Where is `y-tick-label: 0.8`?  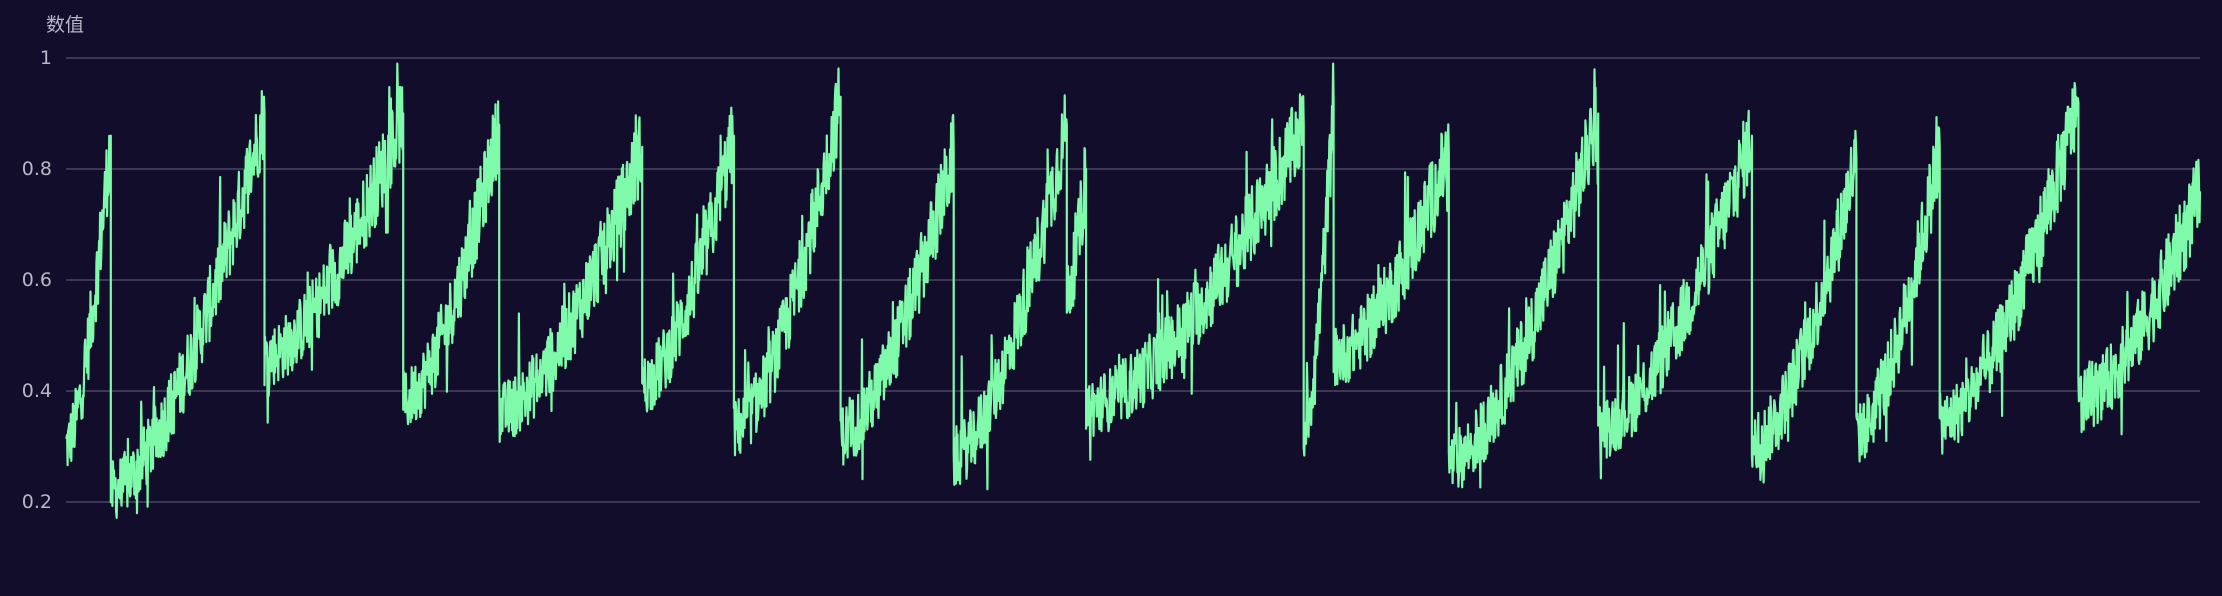 y-tick-label: 0.8 is located at coordinates (37, 169).